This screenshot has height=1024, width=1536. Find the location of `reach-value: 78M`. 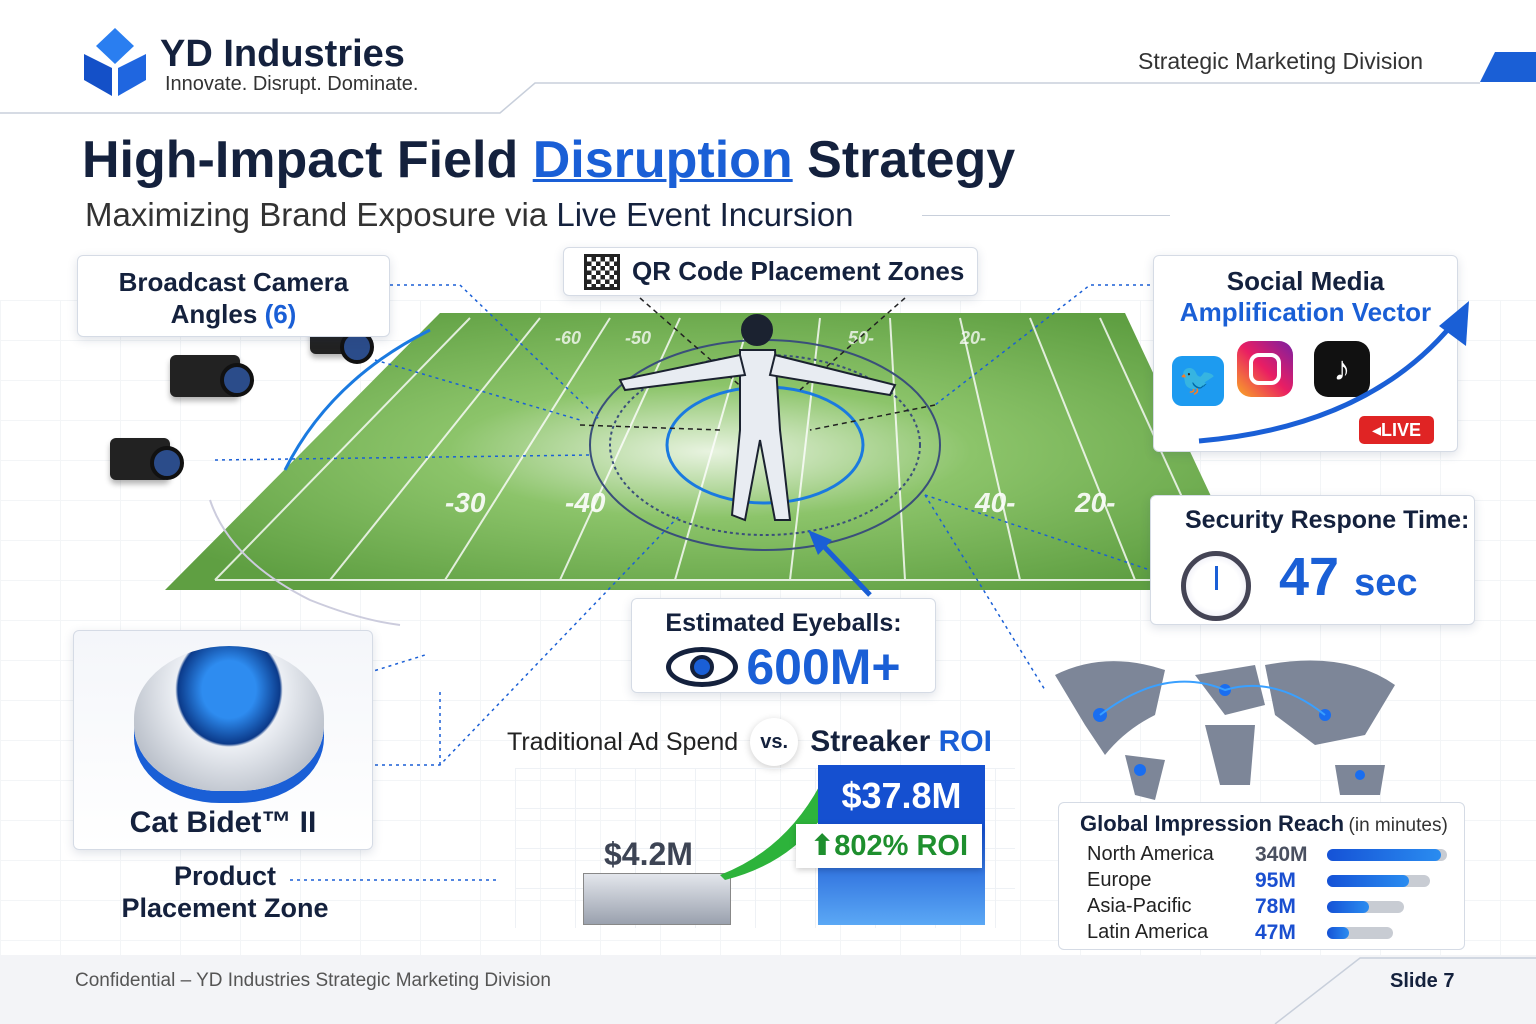

reach-value: 78M is located at coordinates (1275, 906).